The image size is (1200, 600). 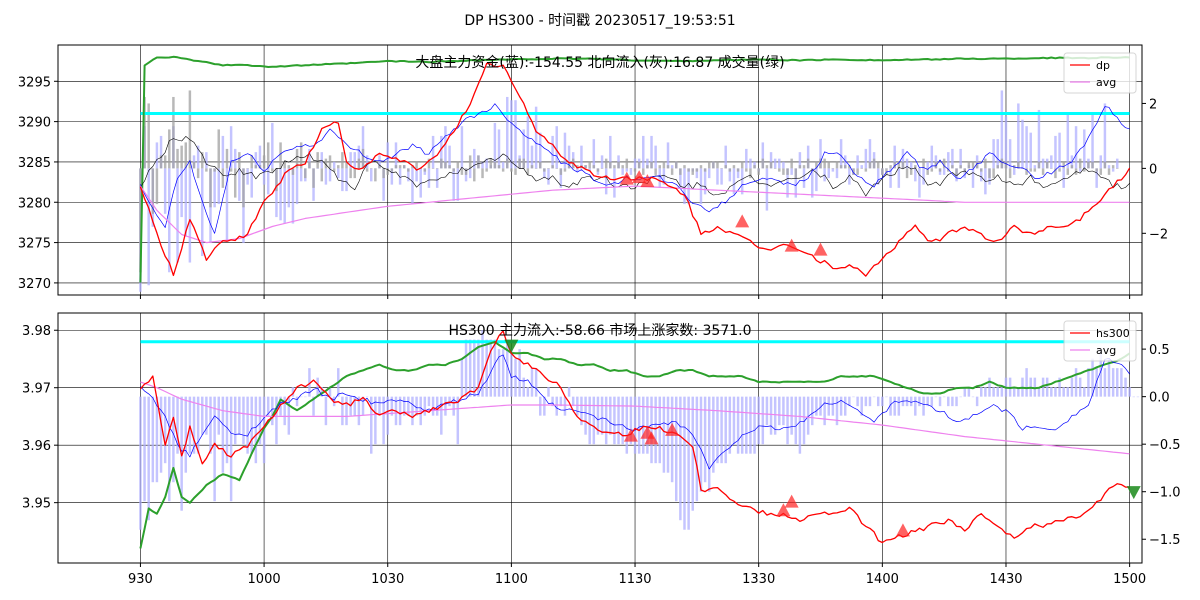 What do you see at coordinates (36, 446) in the screenshot?
I see `y-tick-label: 3.96` at bounding box center [36, 446].